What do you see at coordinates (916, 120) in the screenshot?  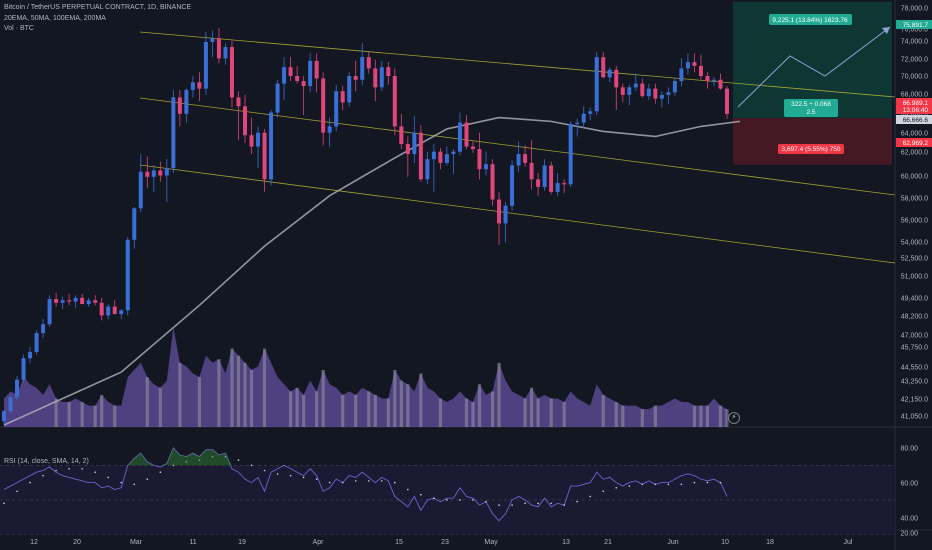 I see `price-badge-label: 66,666.6` at bounding box center [916, 120].